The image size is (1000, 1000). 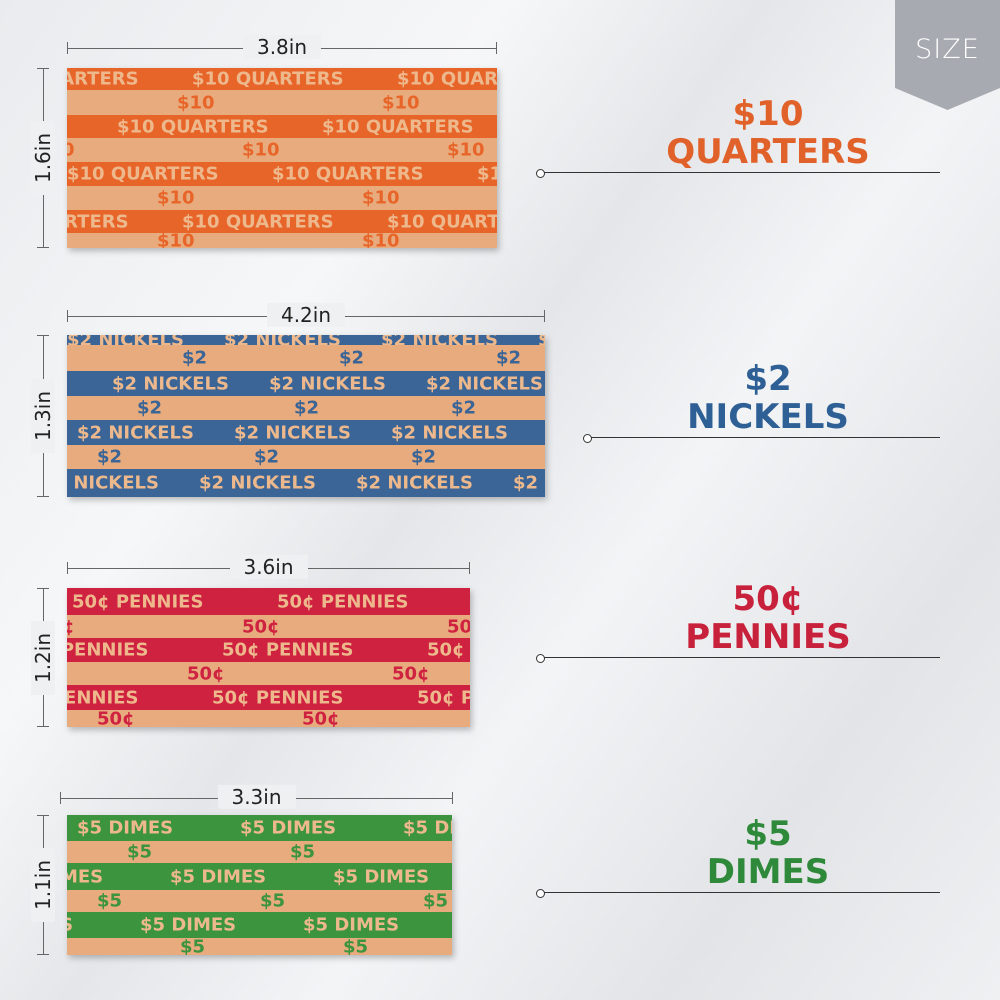 What do you see at coordinates (738, 893) in the screenshot?
I see `dimes-pointer-line` at bounding box center [738, 893].